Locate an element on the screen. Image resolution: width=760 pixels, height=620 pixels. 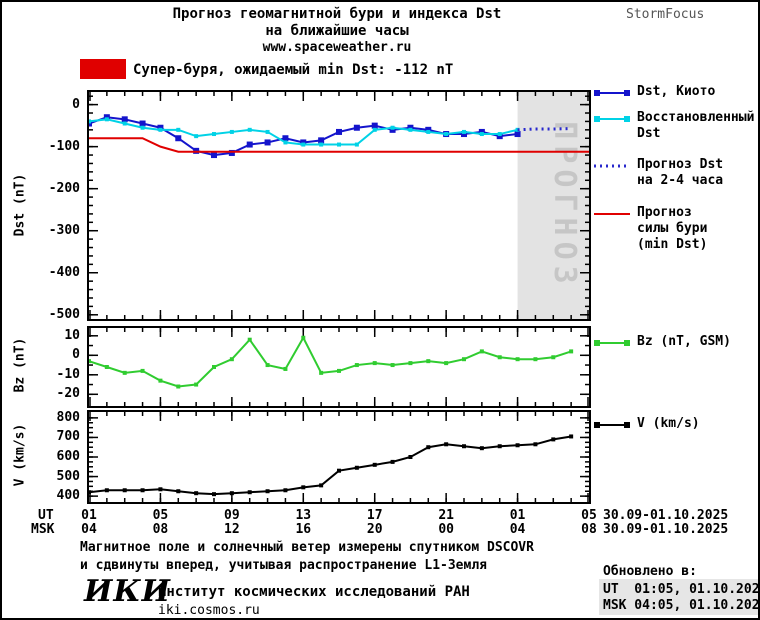
legend-storm-line2: силы бури is located at coordinates (672, 228).